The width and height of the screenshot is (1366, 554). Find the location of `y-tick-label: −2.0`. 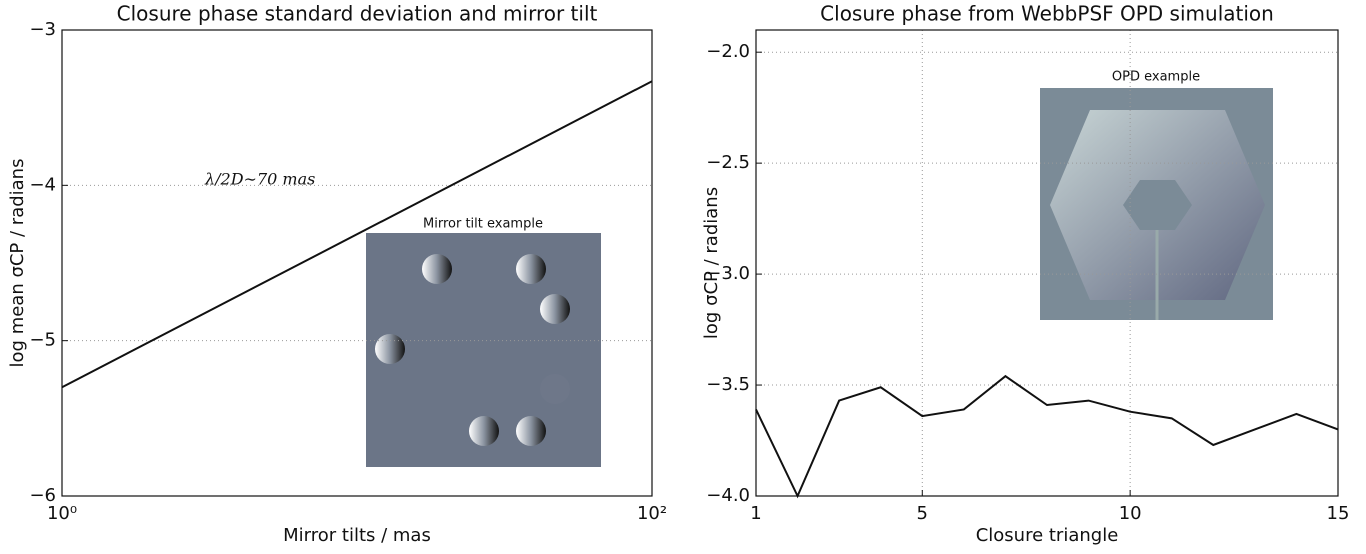

y-tick-label: −2.0 is located at coordinates (728, 51).